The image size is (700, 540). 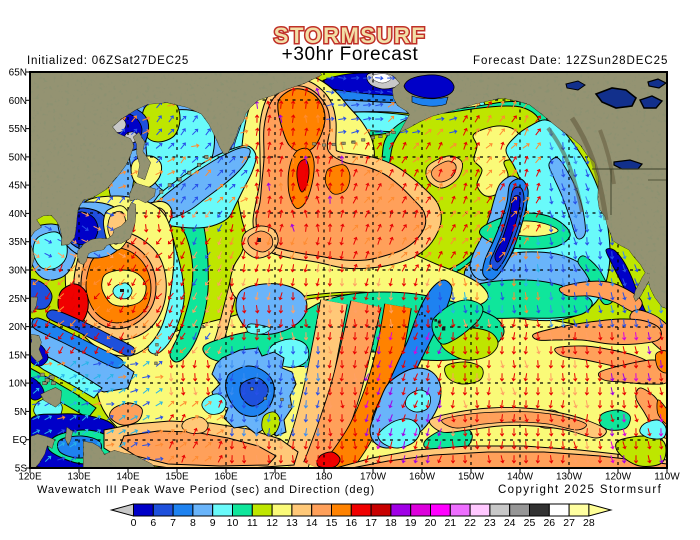 What do you see at coordinates (18, 242) in the screenshot?
I see `svg-text: 35N` at bounding box center [18, 242].